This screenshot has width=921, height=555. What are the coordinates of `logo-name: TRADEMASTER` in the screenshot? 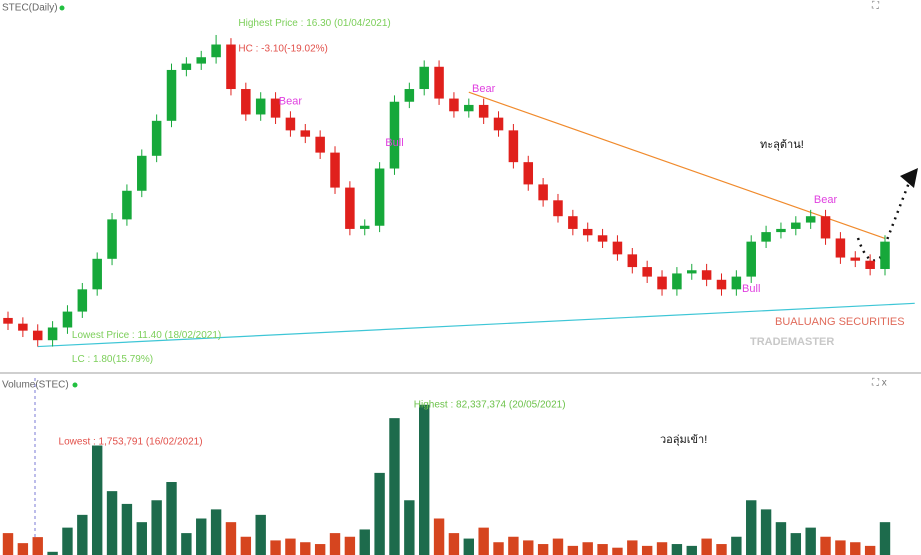 It's located at (792, 342).